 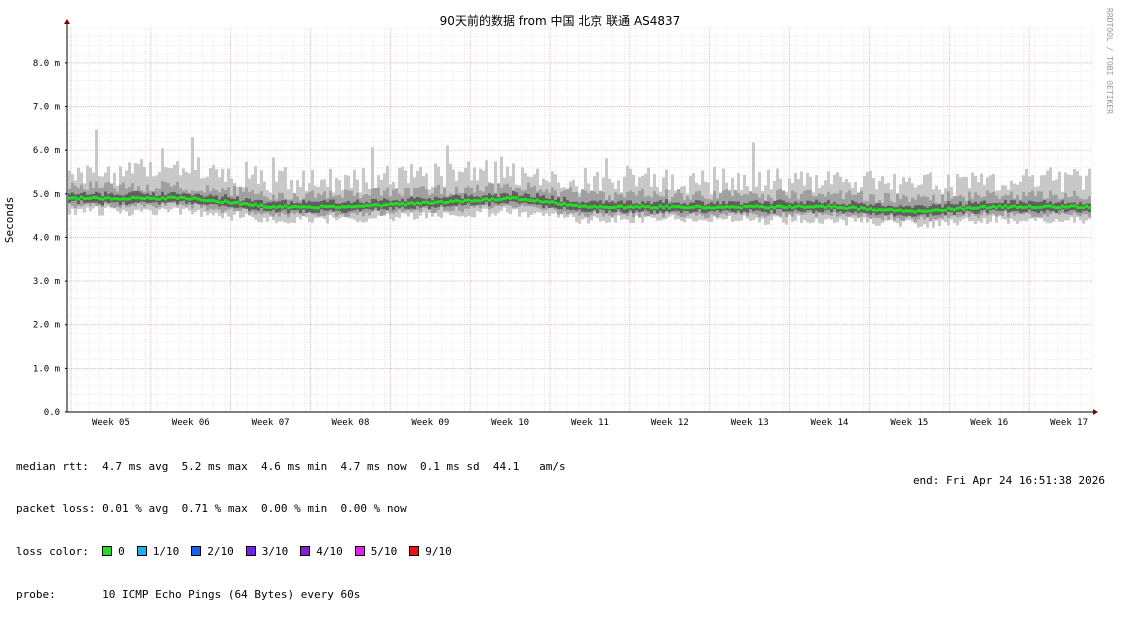 I want to click on rrdtool-watermark: RRDTOOL / TOBI OETIKER, so click(x=1109, y=61).